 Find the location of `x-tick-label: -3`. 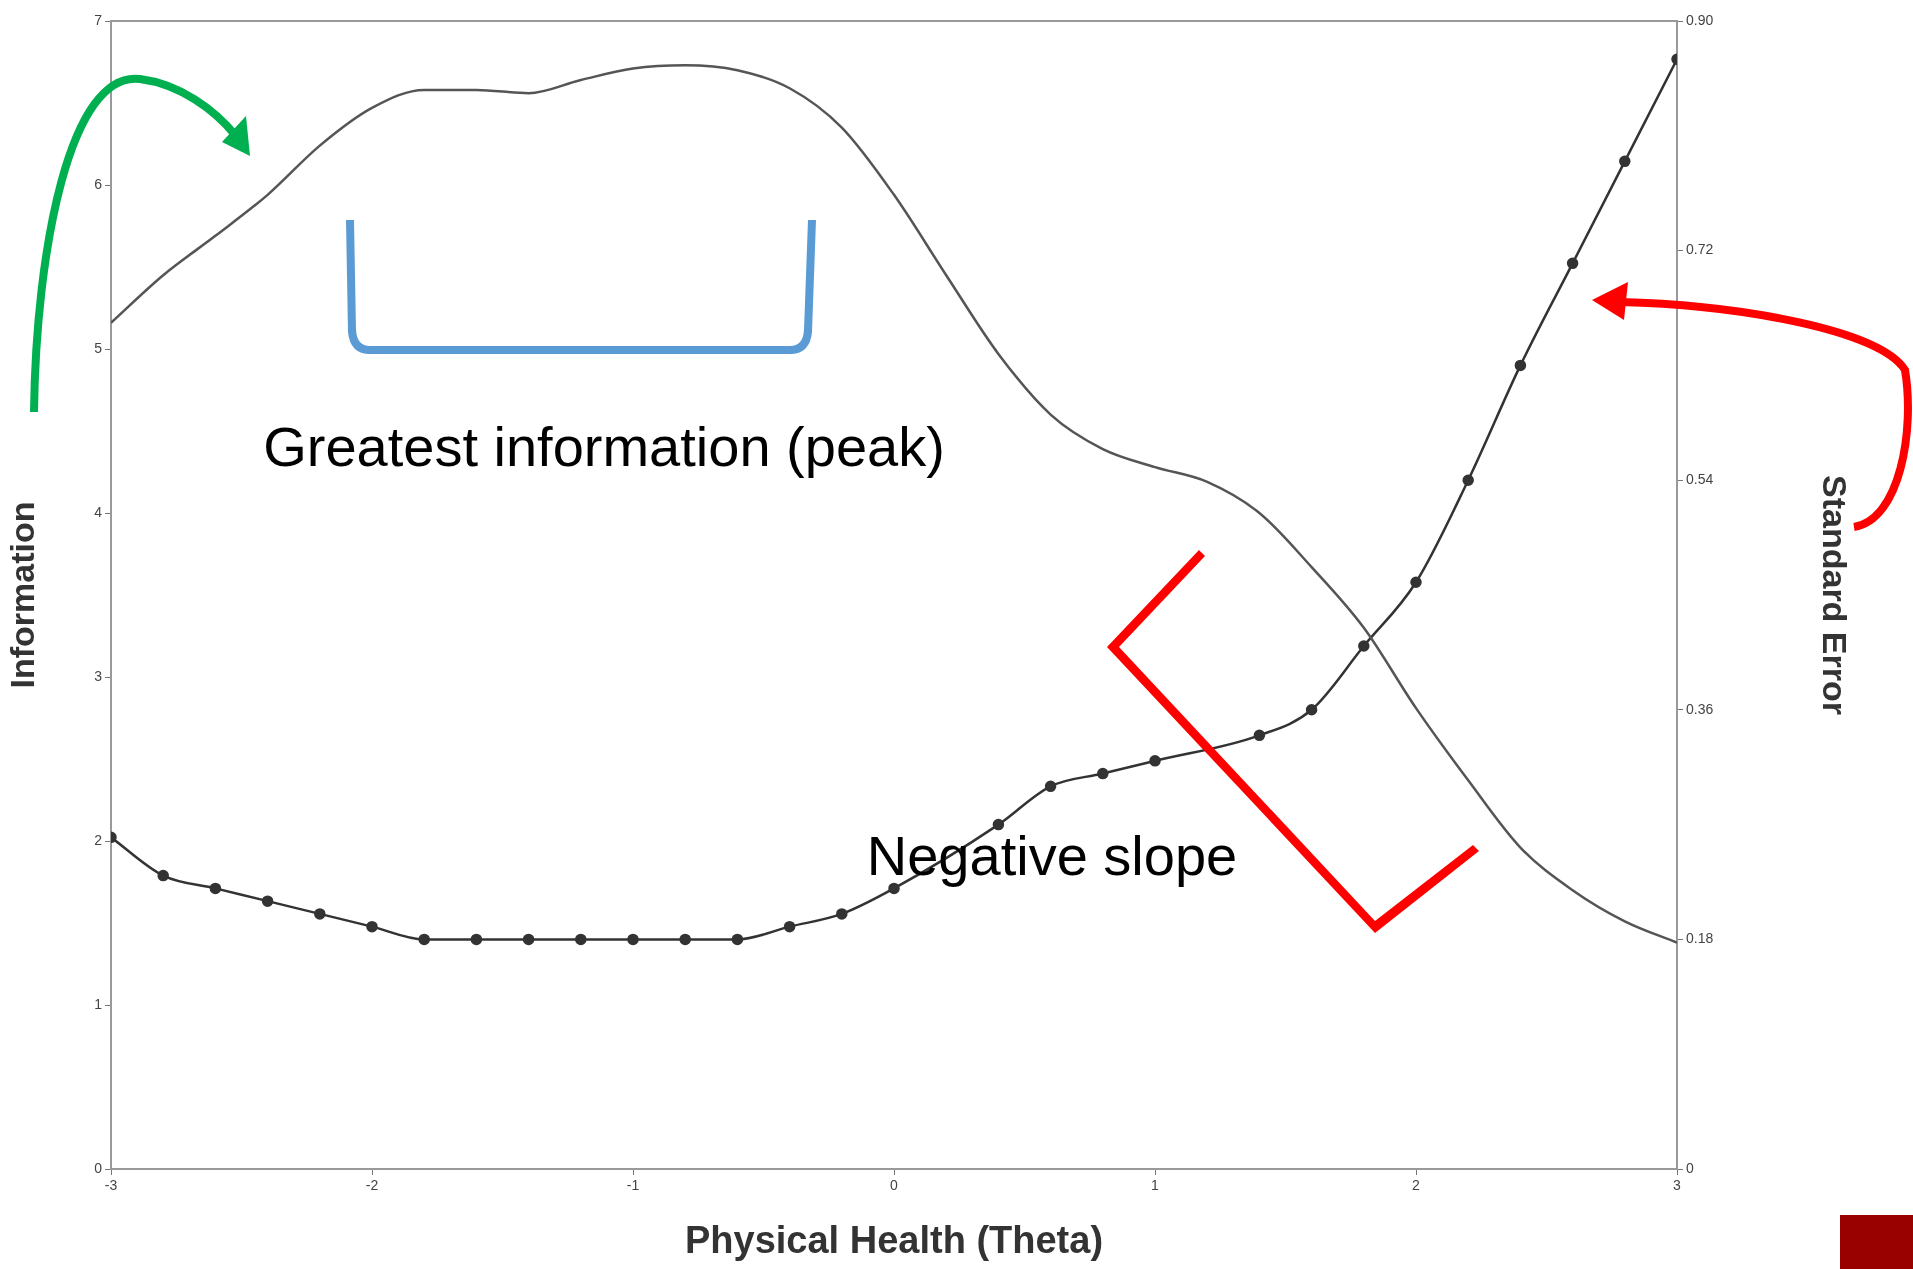

x-tick-label: -3 is located at coordinates (111, 1185).